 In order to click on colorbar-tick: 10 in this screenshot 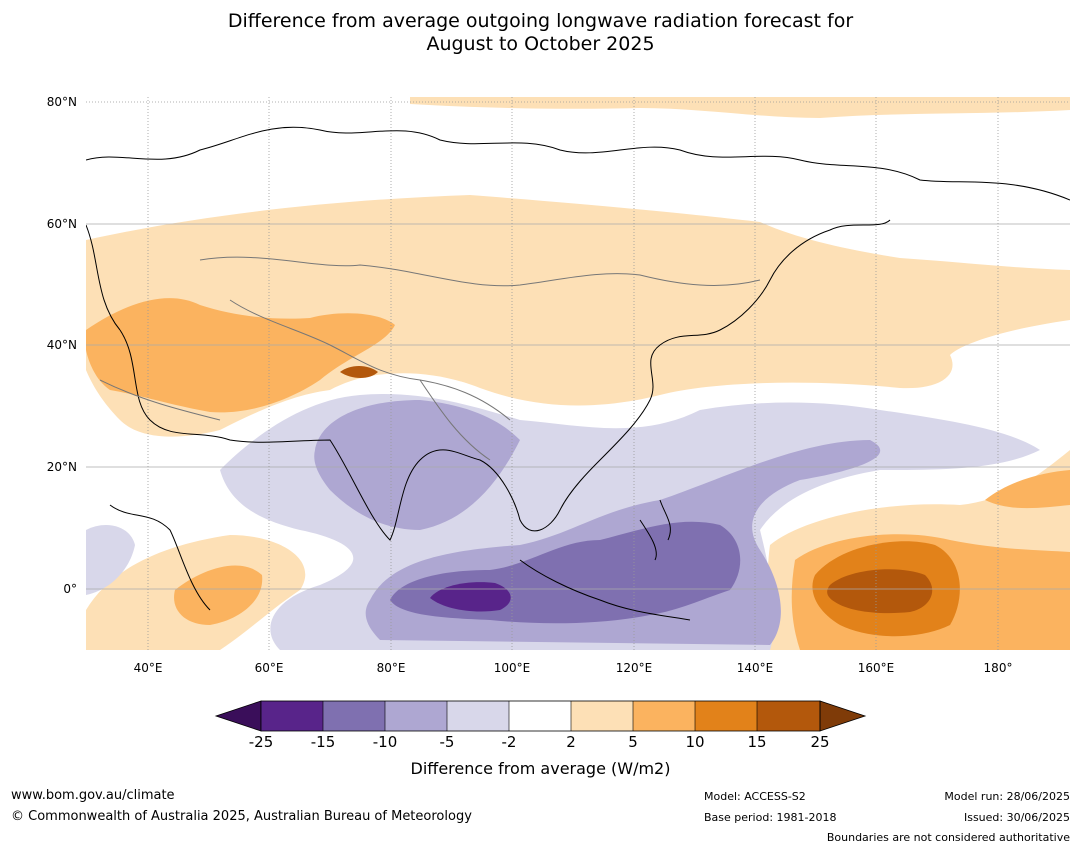, I will do `click(695, 742)`.